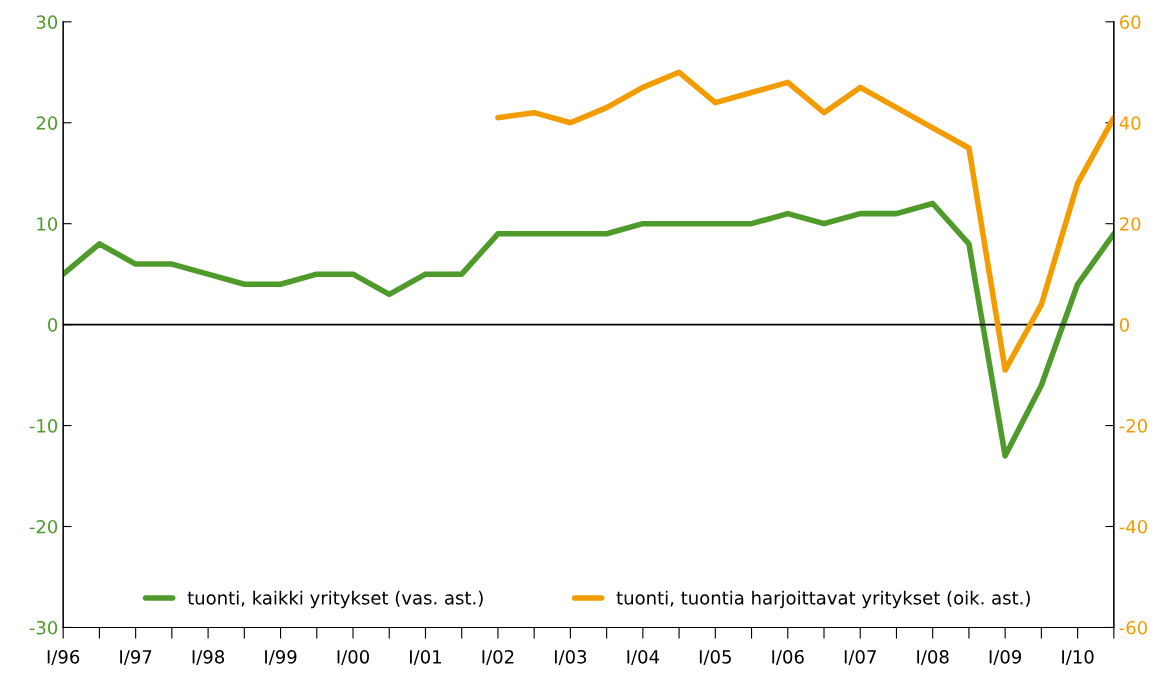 The height and width of the screenshot is (682, 1170). I want to click on x-tick-label: I/96, so click(63, 657).